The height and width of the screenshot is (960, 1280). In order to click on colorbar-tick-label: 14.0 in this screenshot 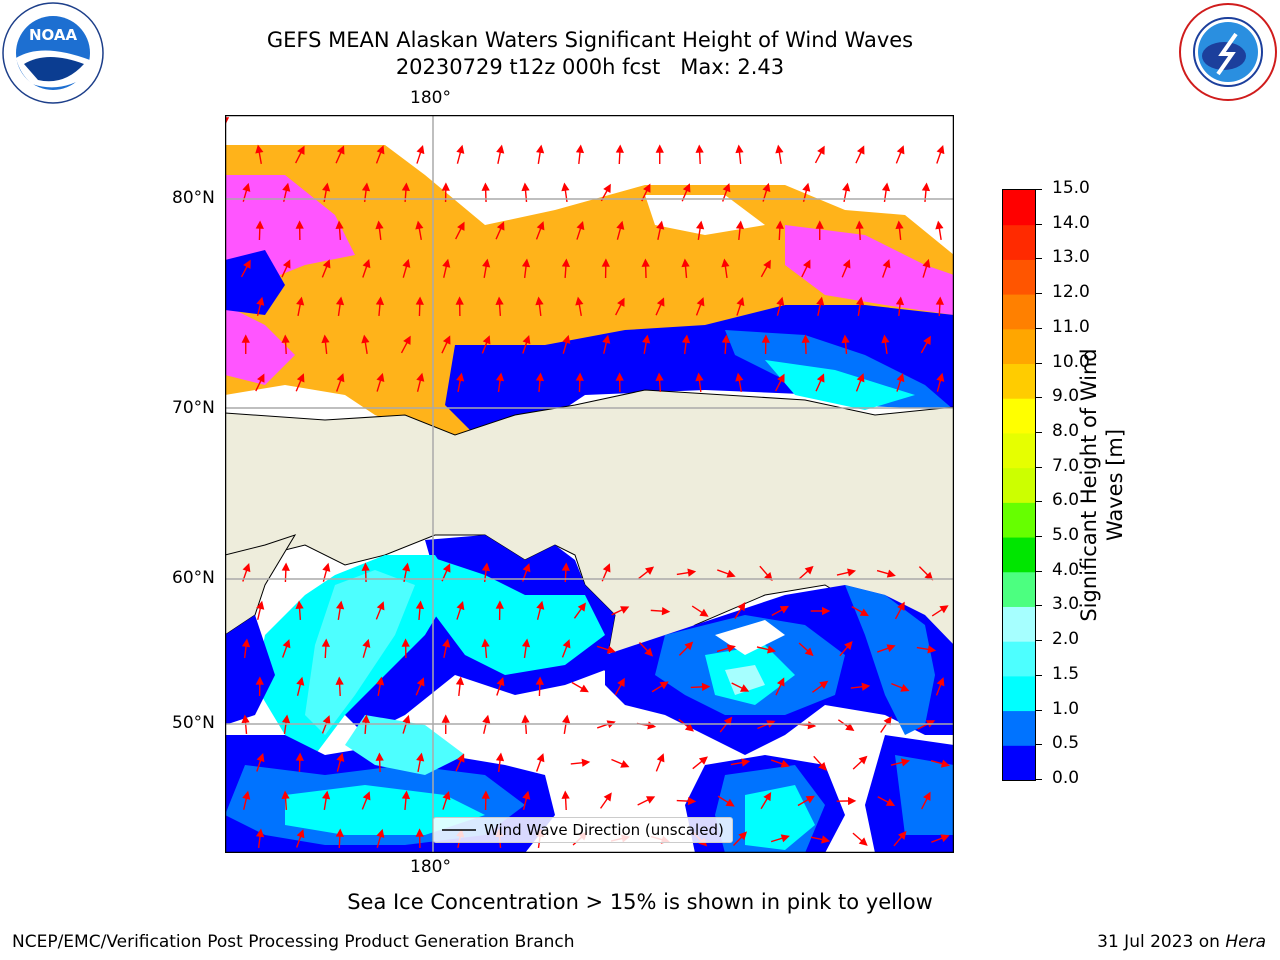, I will do `click(1071, 222)`.